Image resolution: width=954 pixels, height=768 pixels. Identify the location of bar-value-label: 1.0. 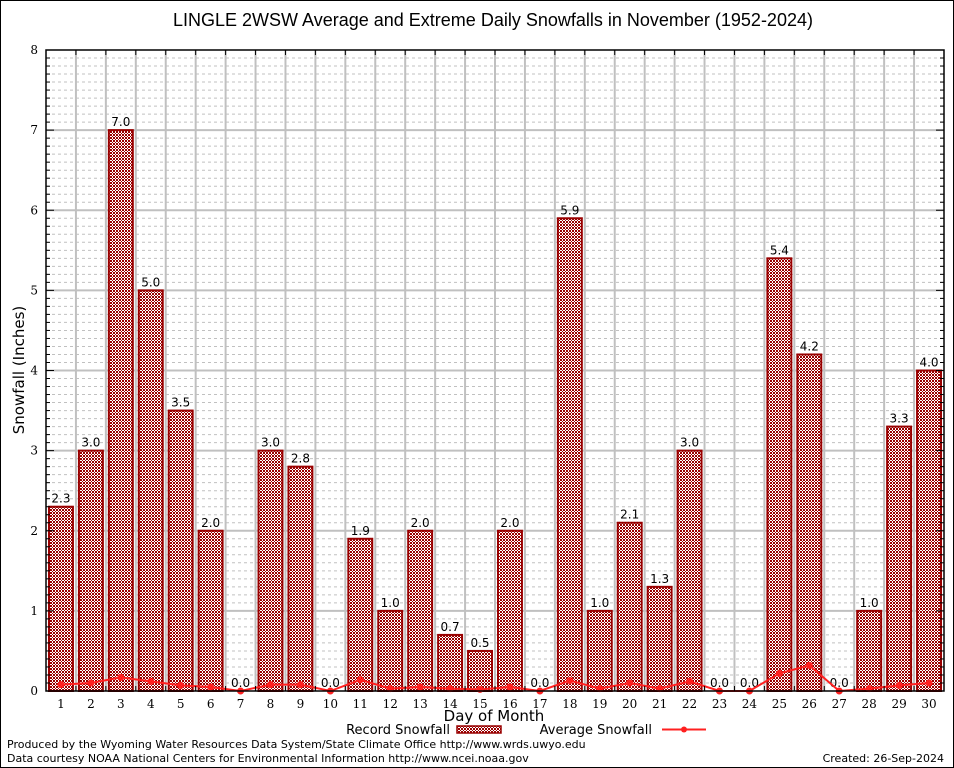
(390, 603).